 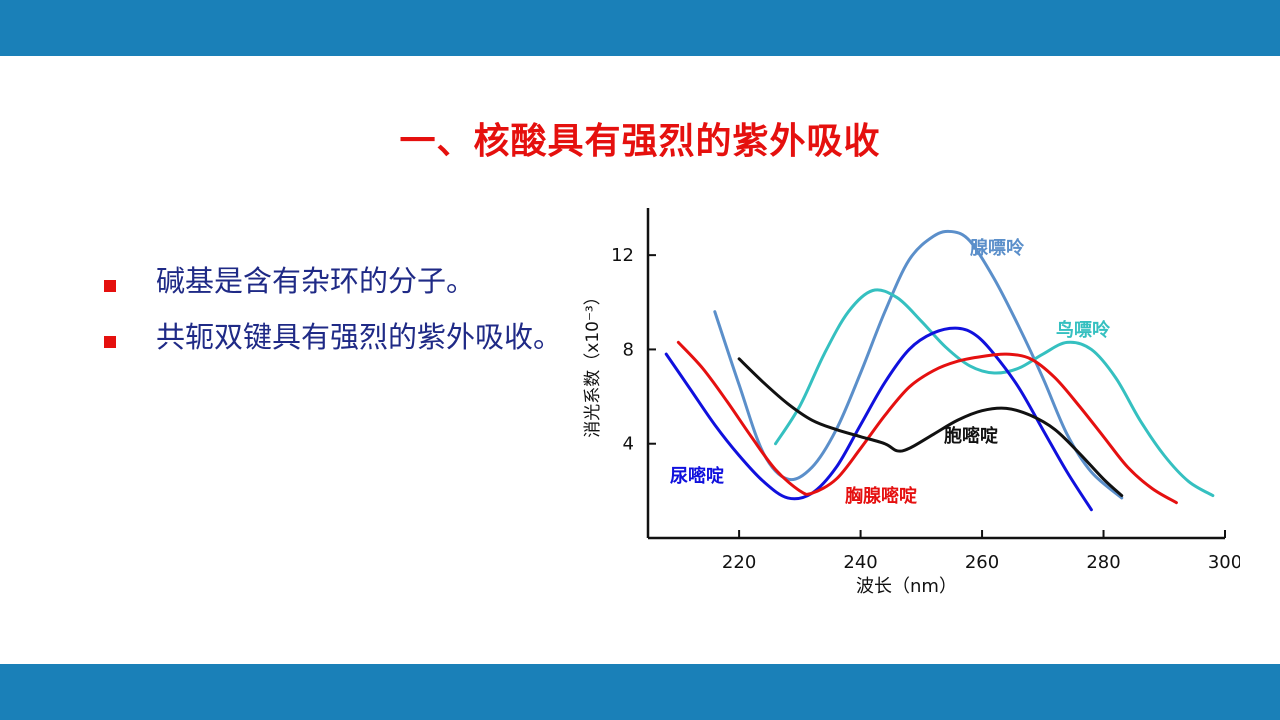 I want to click on x-tick-label: 280, so click(x=1103, y=562).